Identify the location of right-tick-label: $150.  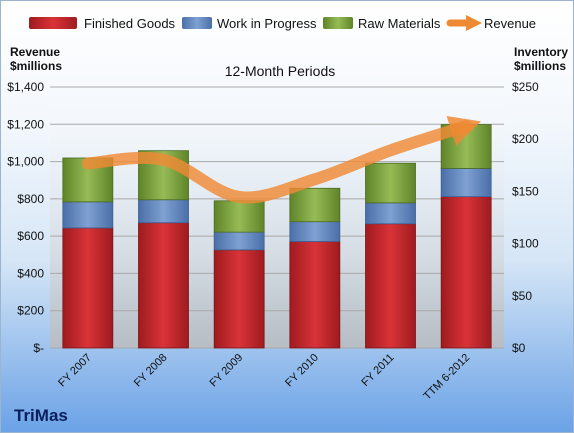
(525, 191).